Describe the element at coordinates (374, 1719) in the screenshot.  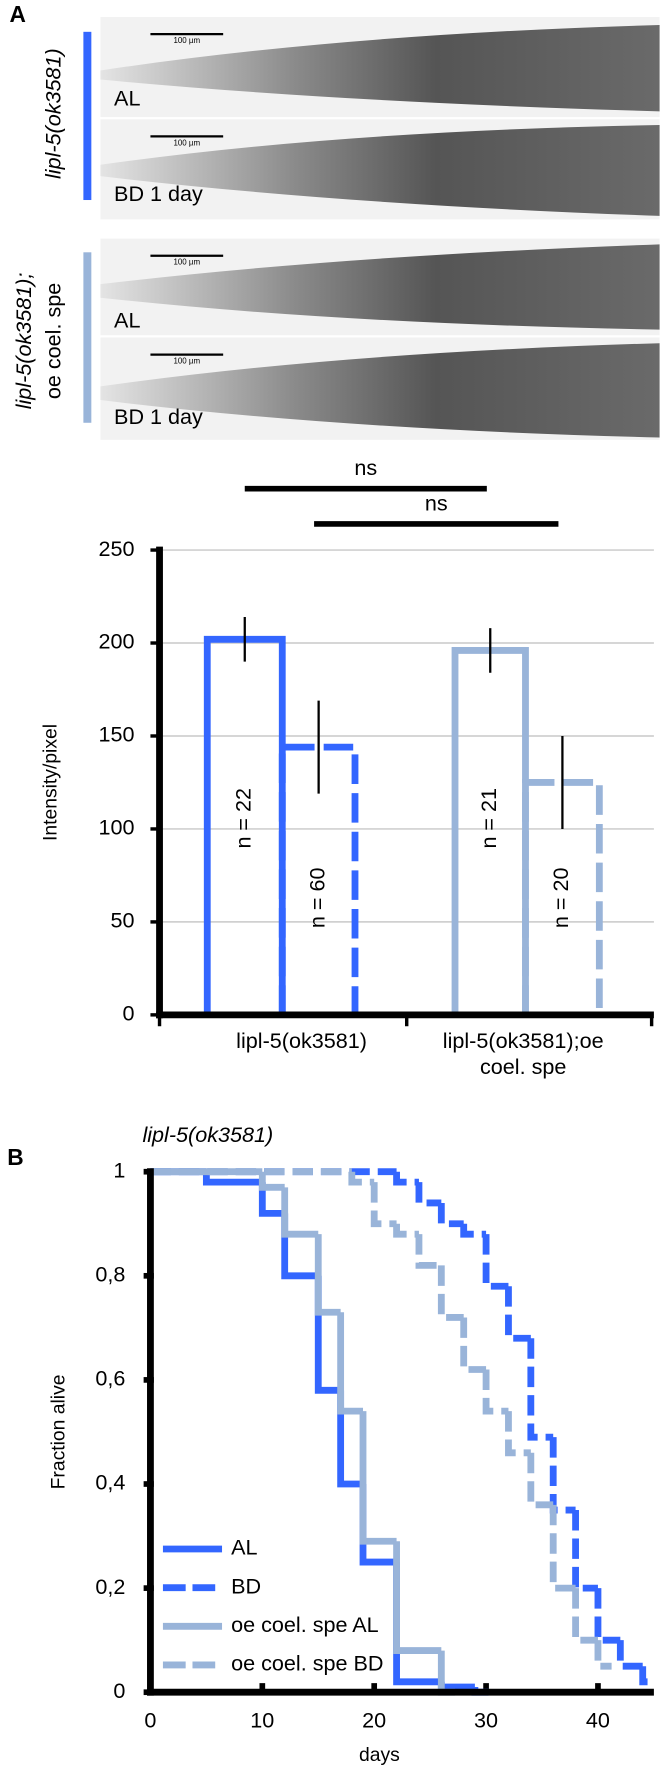
I see `x-tick-label: 20` at that location.